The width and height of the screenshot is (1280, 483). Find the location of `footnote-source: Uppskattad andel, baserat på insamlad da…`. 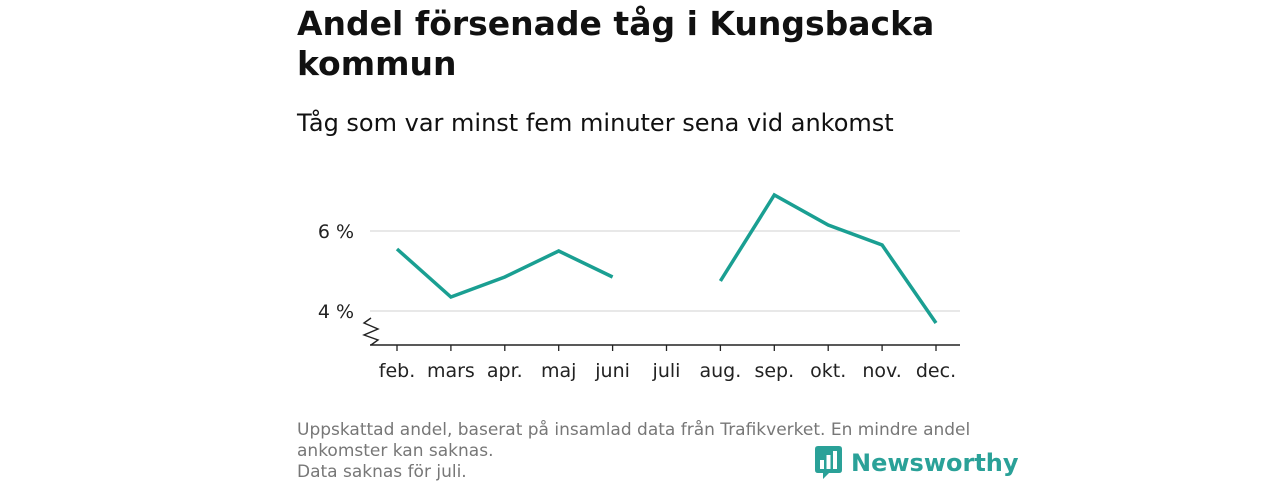

footnote-source: Uppskattad andel, baserat på insamlad da… is located at coordinates (634, 440).